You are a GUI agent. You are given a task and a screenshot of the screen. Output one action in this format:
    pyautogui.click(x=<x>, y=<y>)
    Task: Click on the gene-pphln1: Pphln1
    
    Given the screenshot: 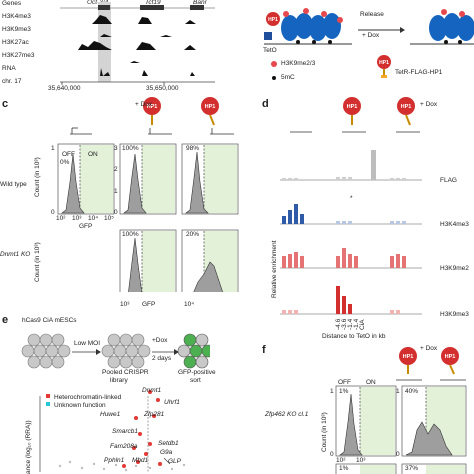 What is the action you would take?
    pyautogui.click(x=114, y=460)
    